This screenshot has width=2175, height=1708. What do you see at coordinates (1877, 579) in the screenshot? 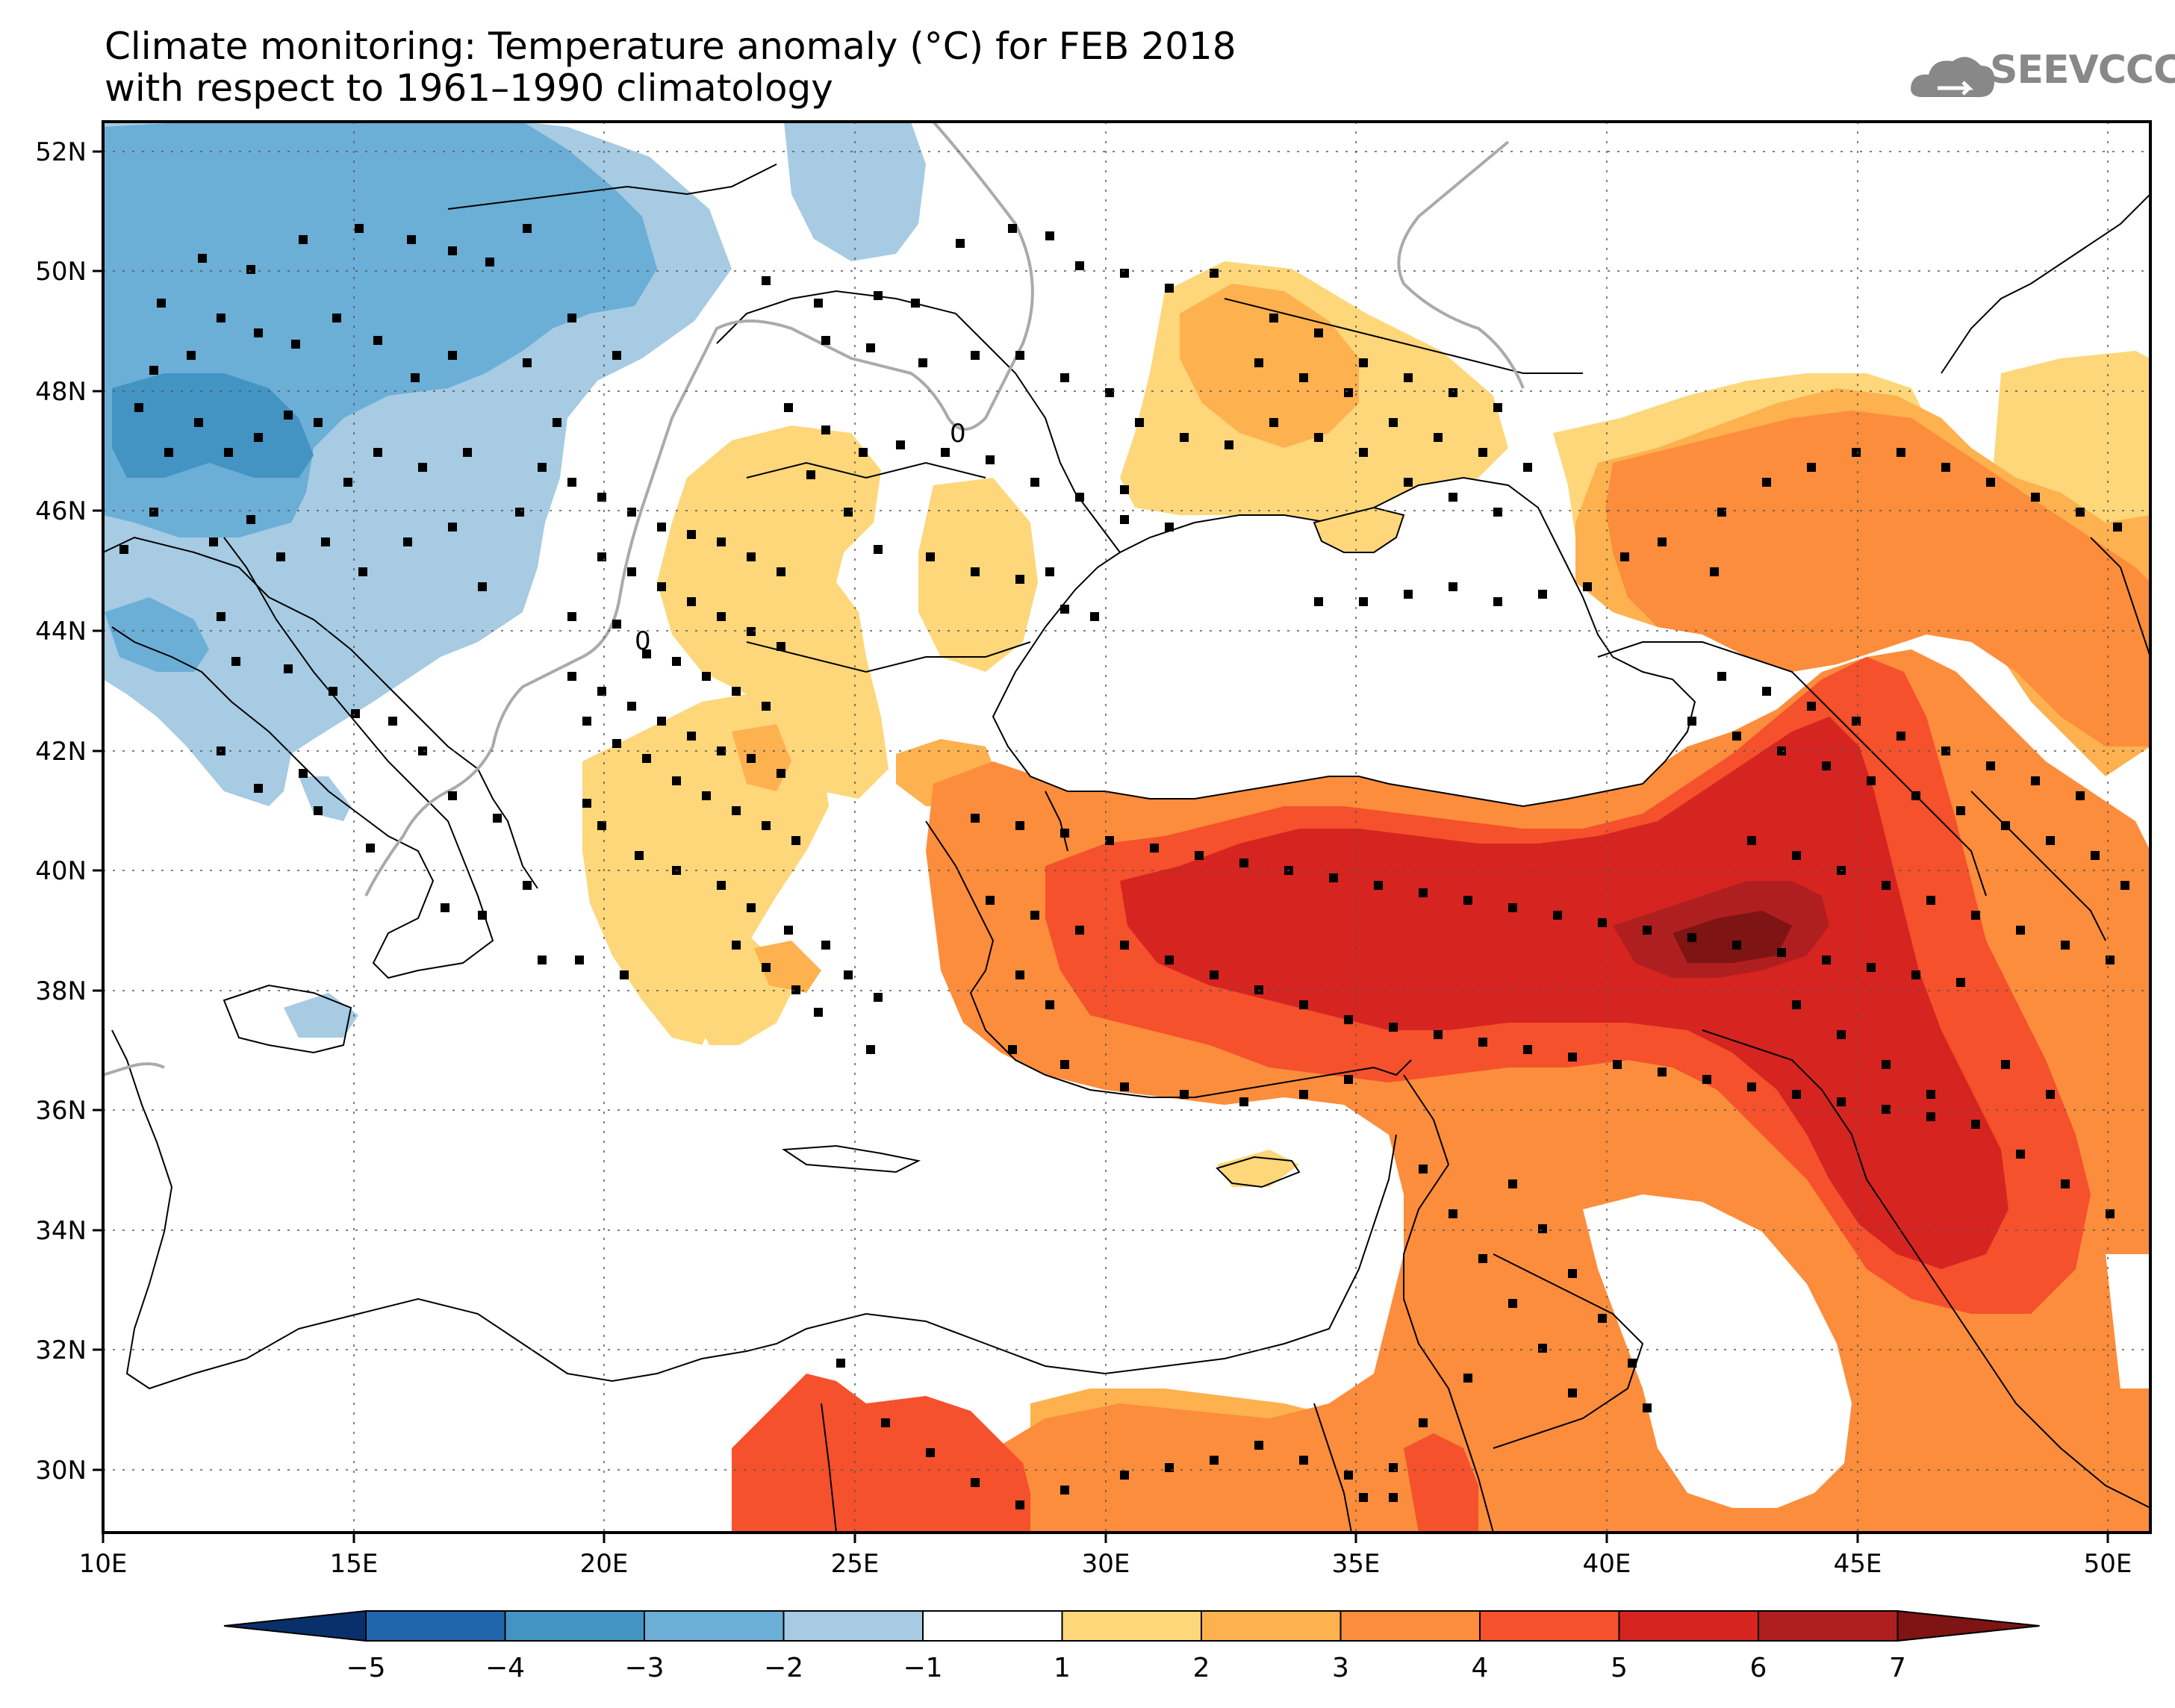
I see `anomaly-region-orange-caucasus-east` at bounding box center [1877, 579].